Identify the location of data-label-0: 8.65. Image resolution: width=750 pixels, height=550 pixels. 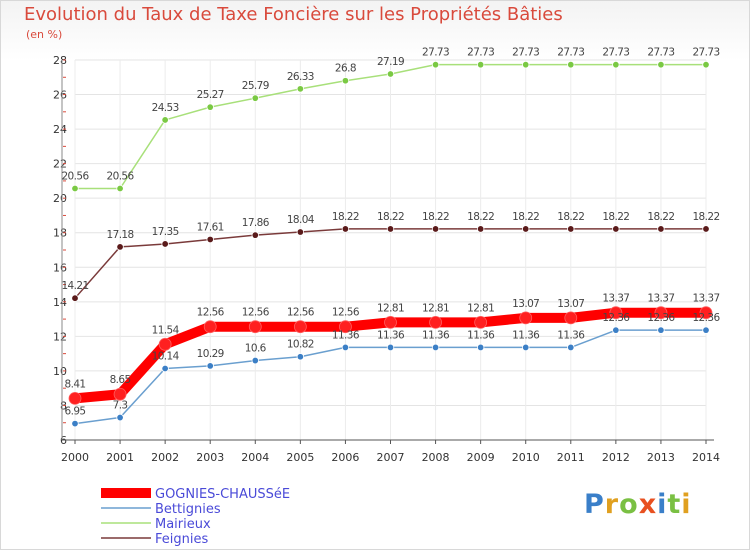
(120, 380).